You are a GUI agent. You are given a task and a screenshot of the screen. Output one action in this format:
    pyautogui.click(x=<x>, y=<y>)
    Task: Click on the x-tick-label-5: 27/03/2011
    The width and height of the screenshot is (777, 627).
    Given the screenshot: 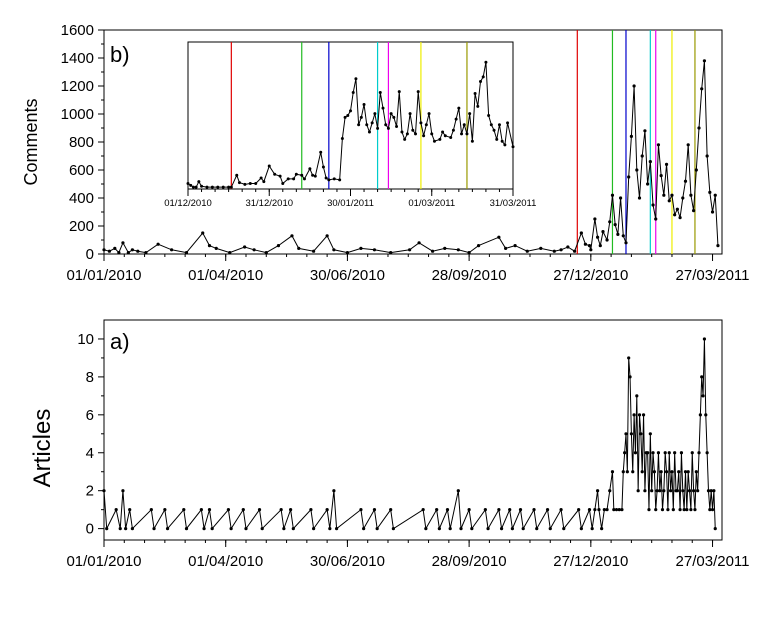 What is the action you would take?
    pyautogui.click(x=713, y=275)
    